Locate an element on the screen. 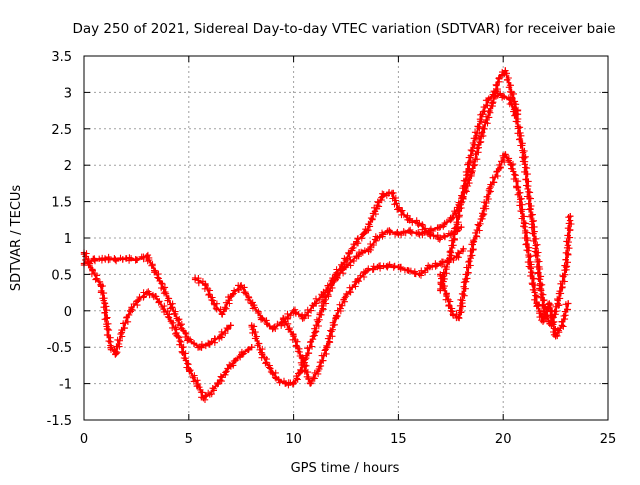 This screenshot has height=485, width=640. y-tick-label: 2 is located at coordinates (68, 166).